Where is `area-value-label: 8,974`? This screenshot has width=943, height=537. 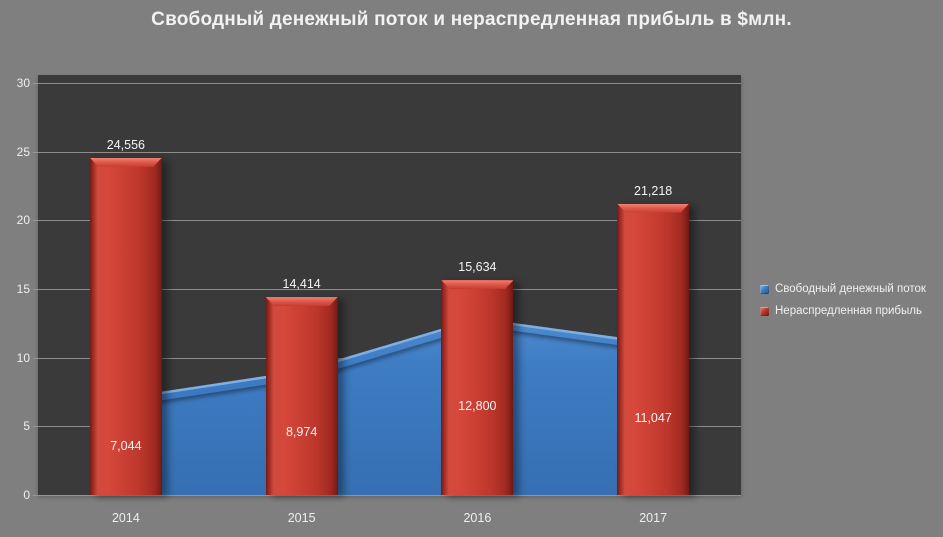 area-value-label: 8,974 is located at coordinates (301, 432).